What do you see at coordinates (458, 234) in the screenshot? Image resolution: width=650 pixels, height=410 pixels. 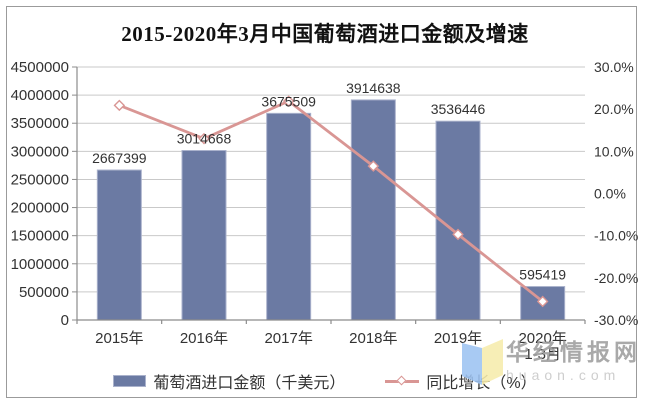 I see `yoy-growth-marker-2019年` at bounding box center [458, 234].